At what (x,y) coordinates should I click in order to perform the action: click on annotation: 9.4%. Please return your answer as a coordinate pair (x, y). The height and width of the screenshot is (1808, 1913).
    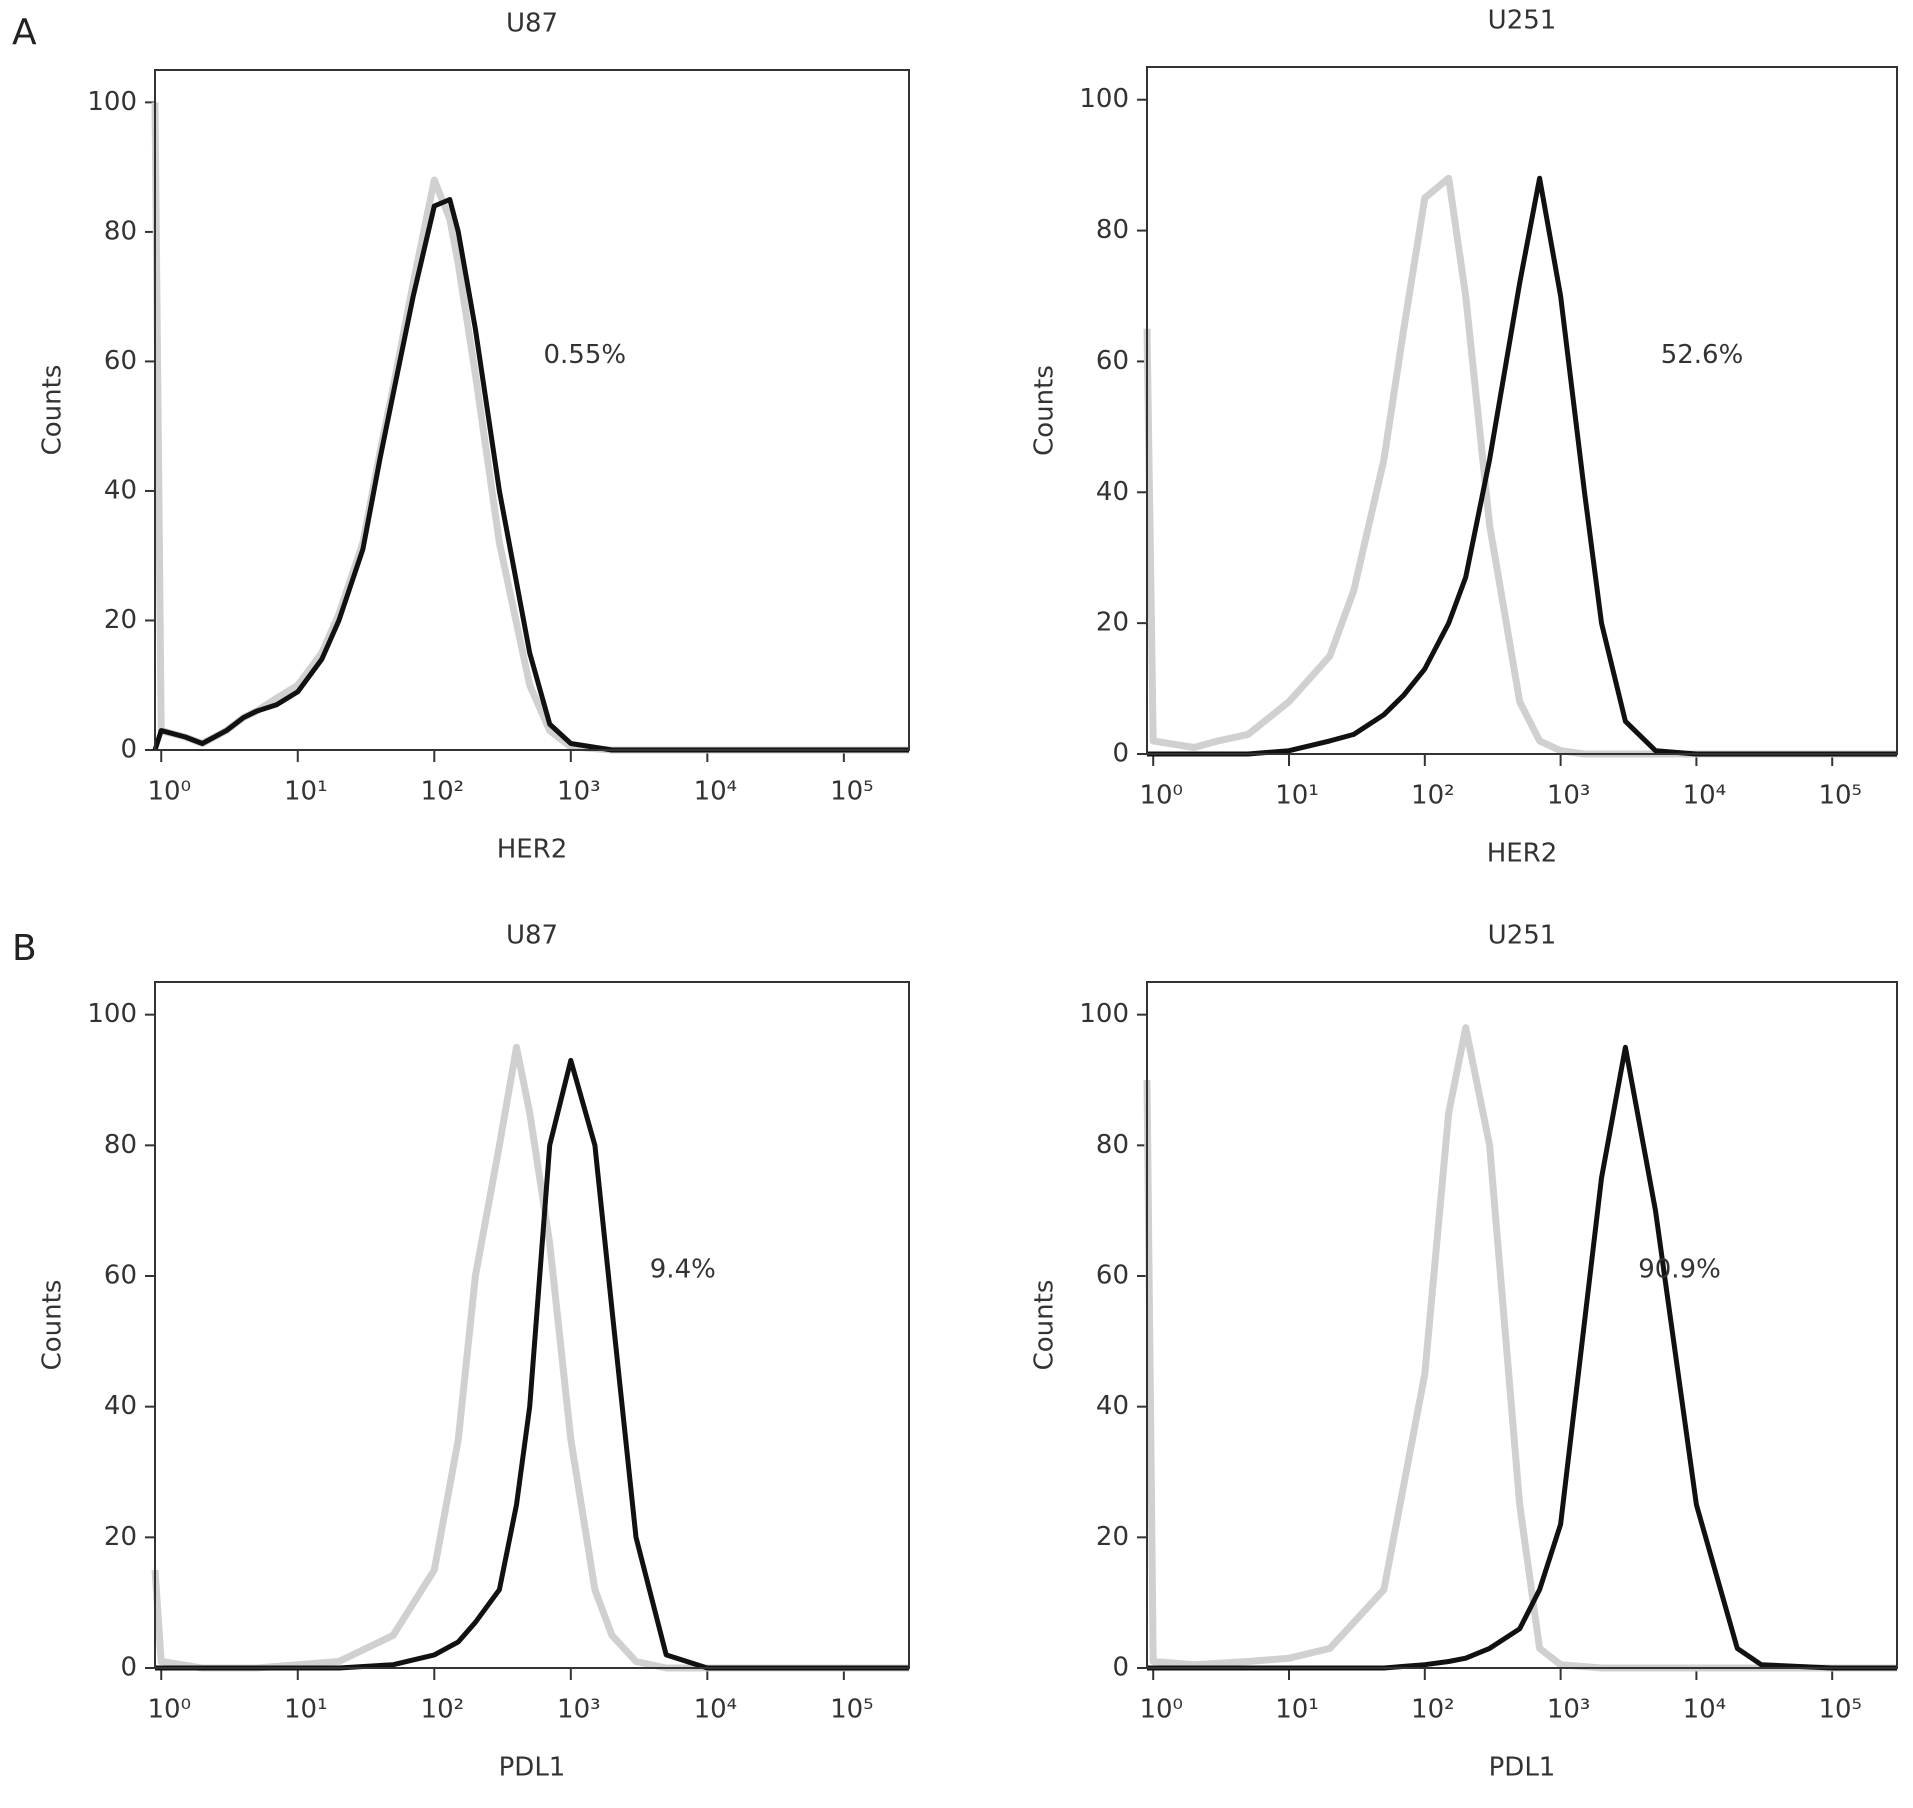
    Looking at the image, I should click on (683, 1270).